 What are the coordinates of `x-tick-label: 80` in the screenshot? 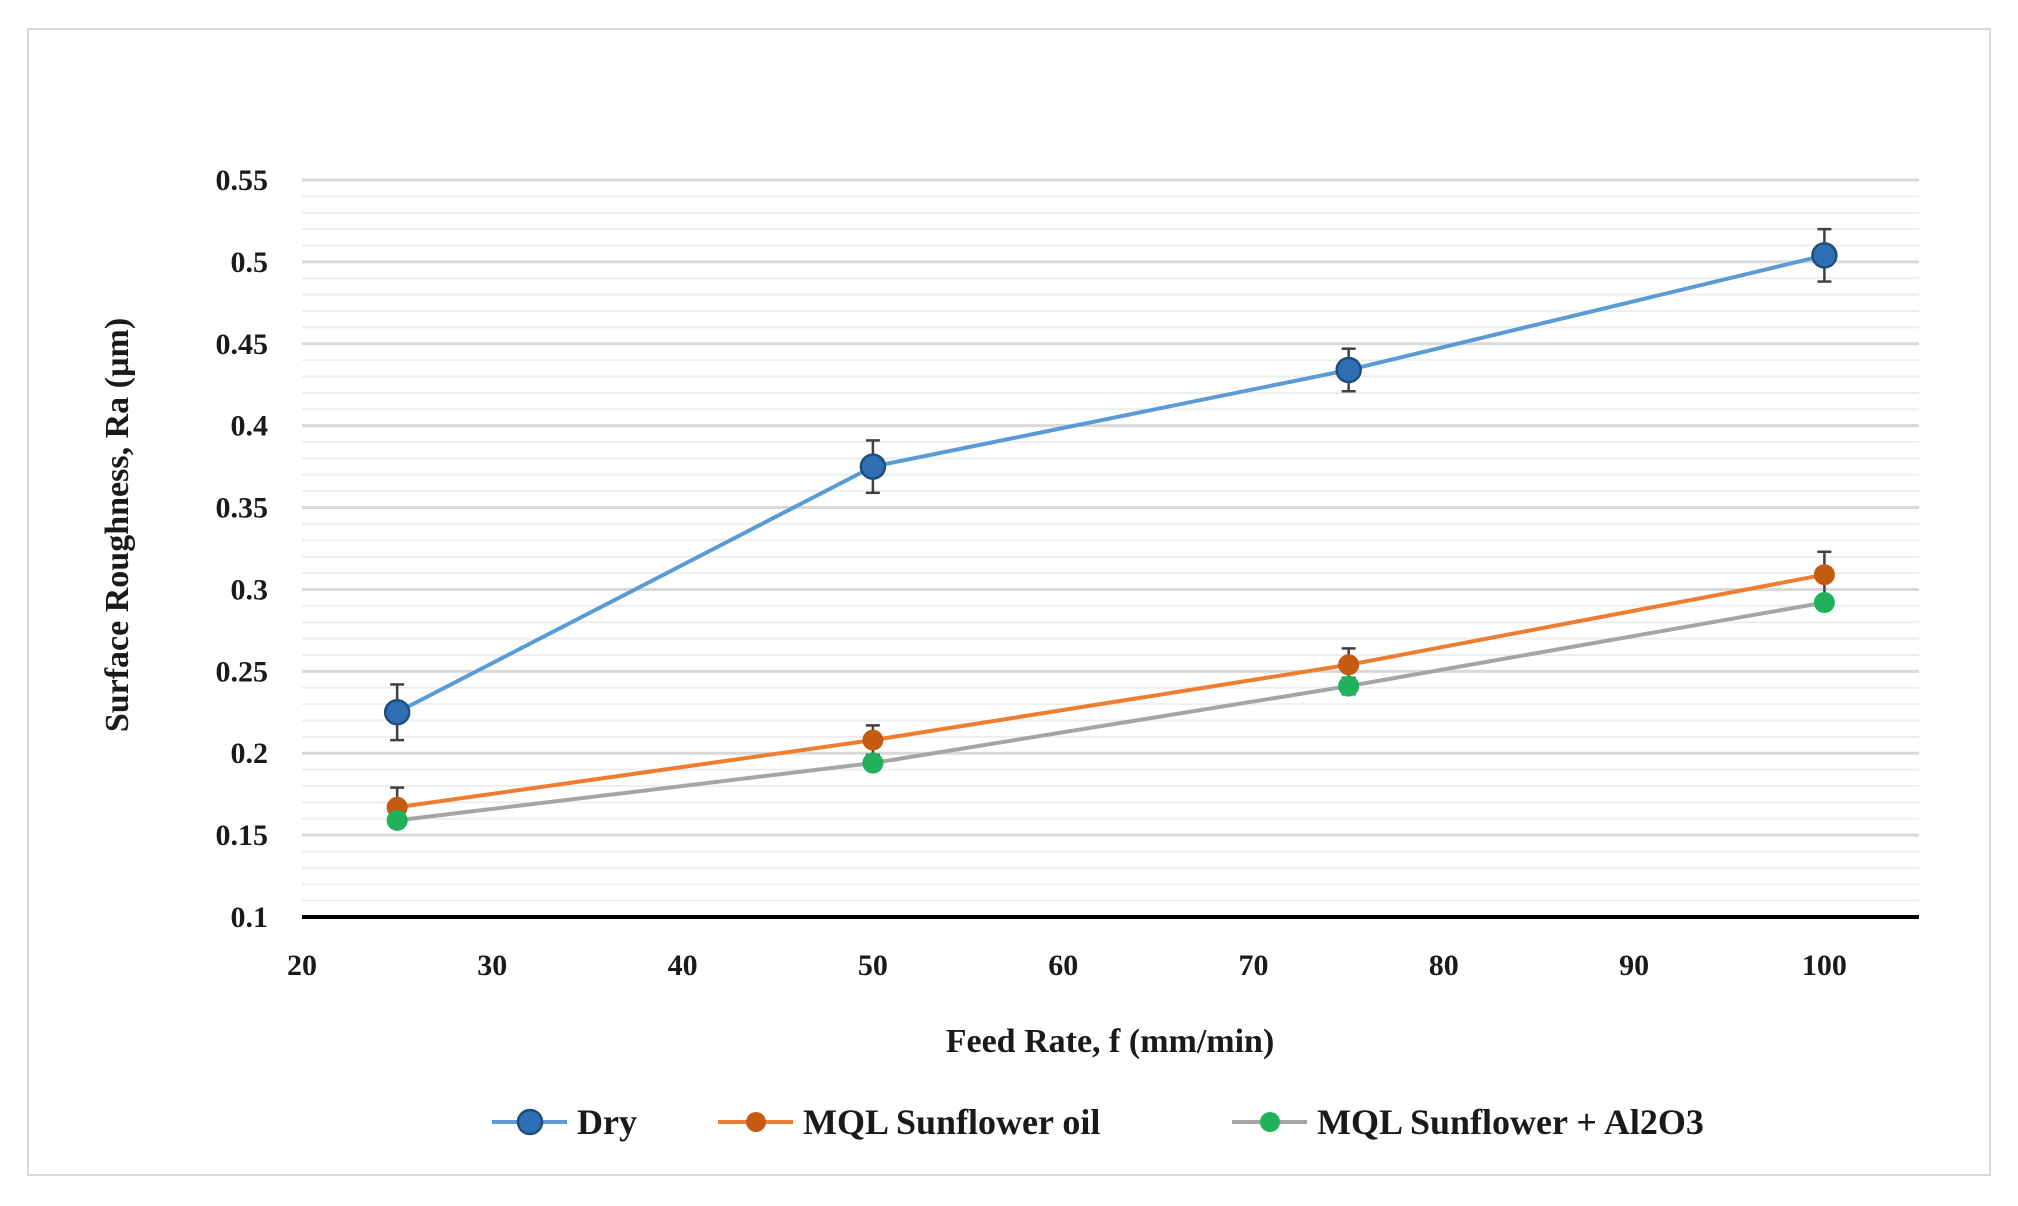 It's located at (1444, 965).